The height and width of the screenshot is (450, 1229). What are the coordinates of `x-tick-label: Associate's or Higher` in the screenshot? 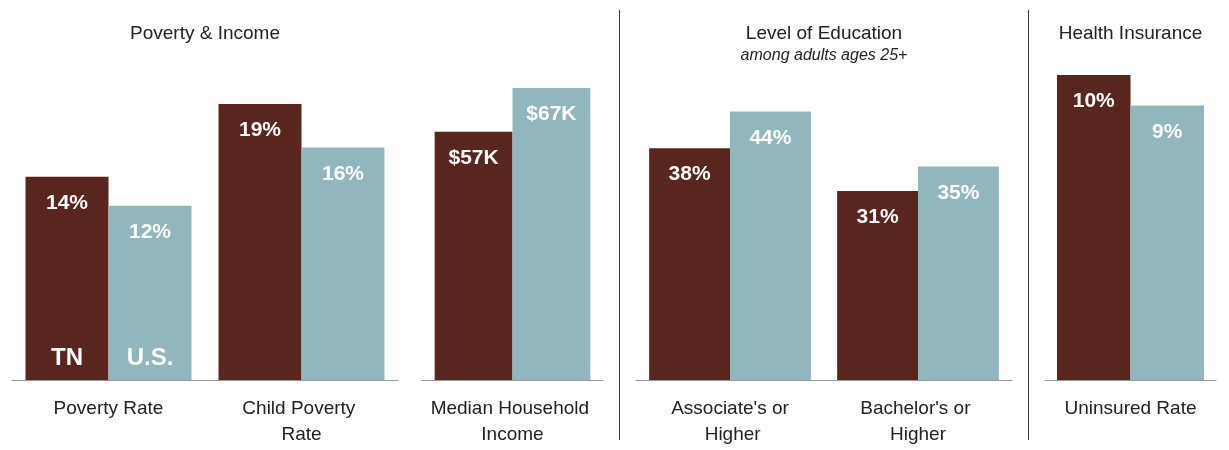 It's located at (730, 420).